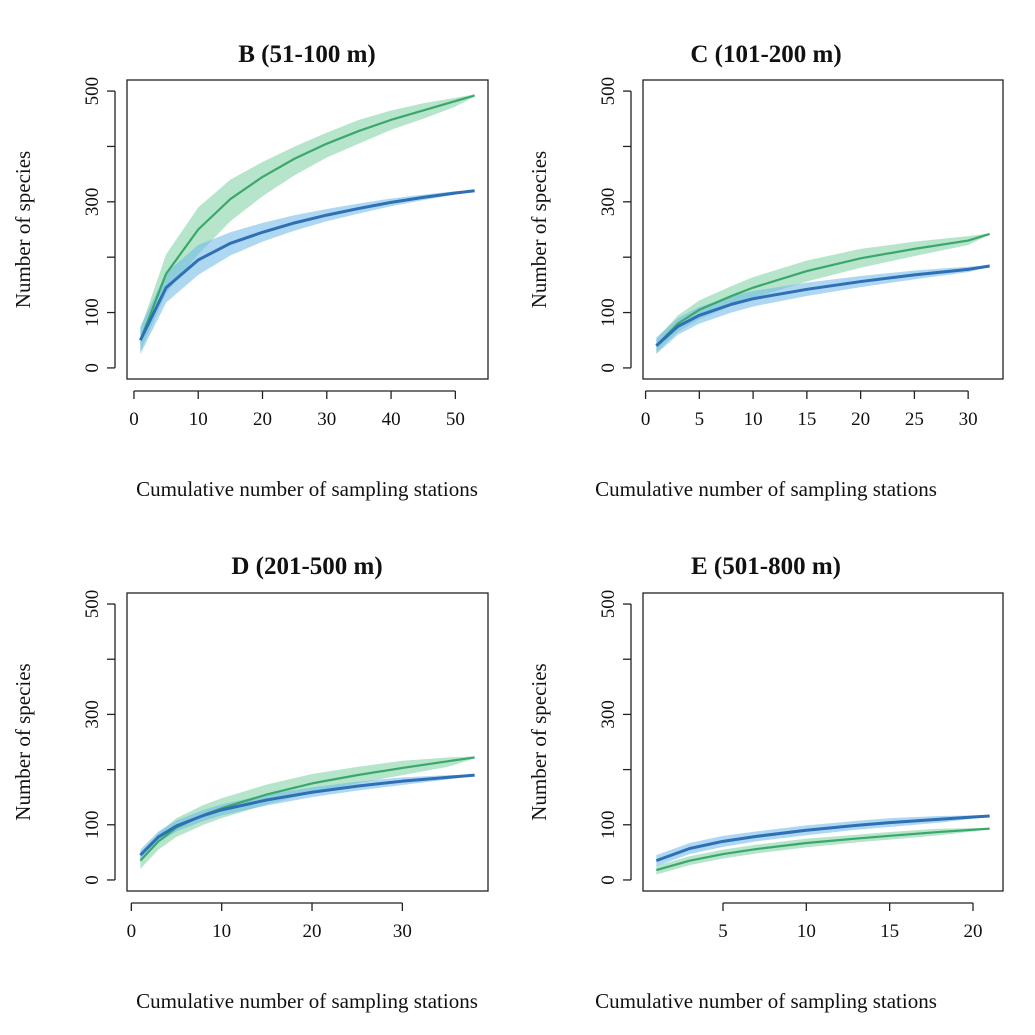 The height and width of the screenshot is (1035, 1035). What do you see at coordinates (306, 54) in the screenshot?
I see `panel-title: B (51-100 m)` at bounding box center [306, 54].